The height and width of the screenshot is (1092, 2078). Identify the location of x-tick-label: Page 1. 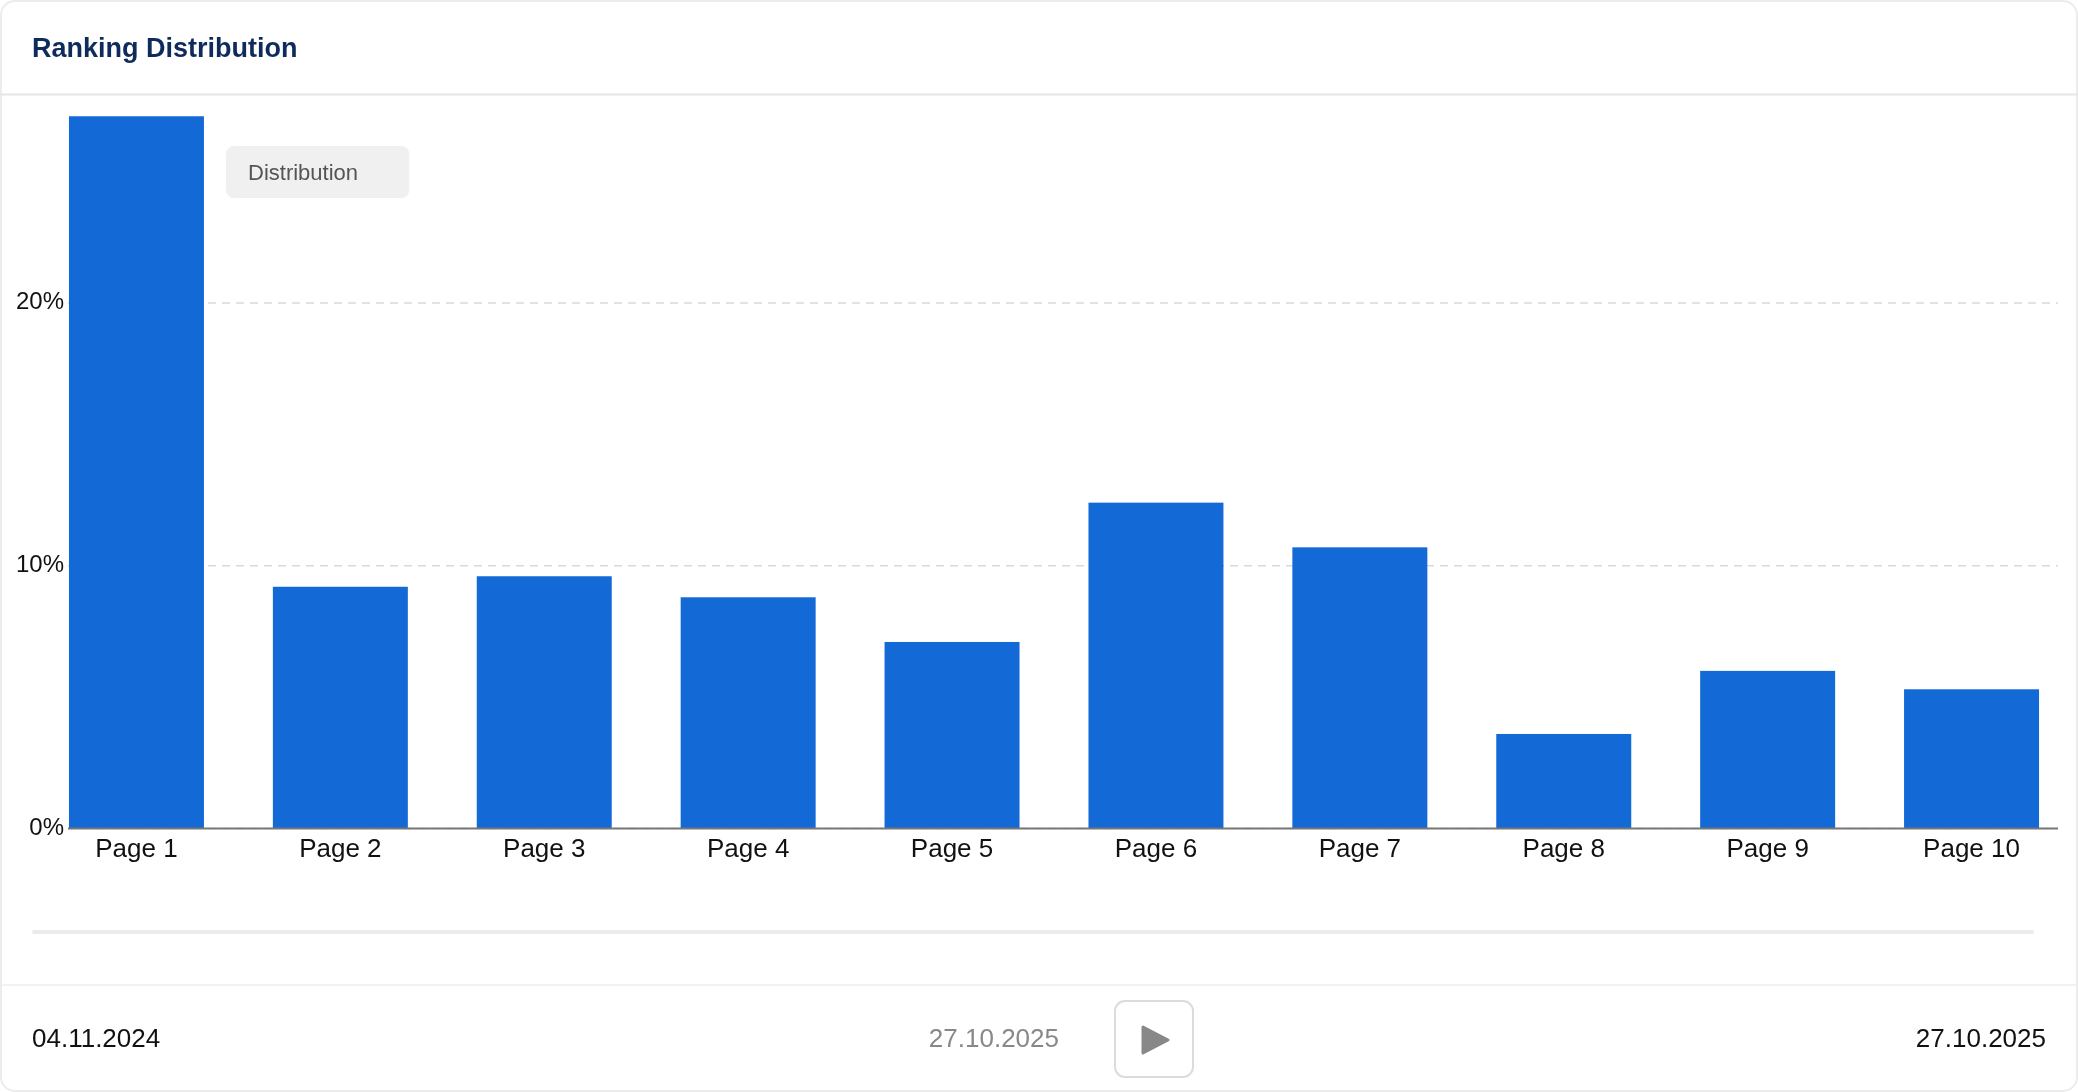
(136, 848).